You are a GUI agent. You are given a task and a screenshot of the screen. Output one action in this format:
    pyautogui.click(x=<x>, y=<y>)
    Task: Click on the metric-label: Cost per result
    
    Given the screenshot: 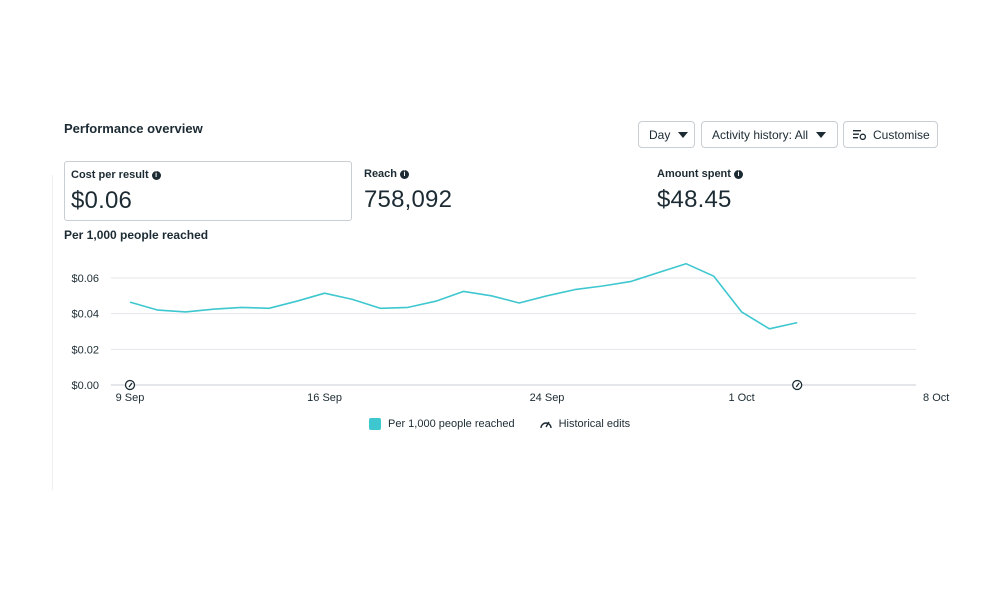 What is the action you would take?
    pyautogui.click(x=110, y=175)
    